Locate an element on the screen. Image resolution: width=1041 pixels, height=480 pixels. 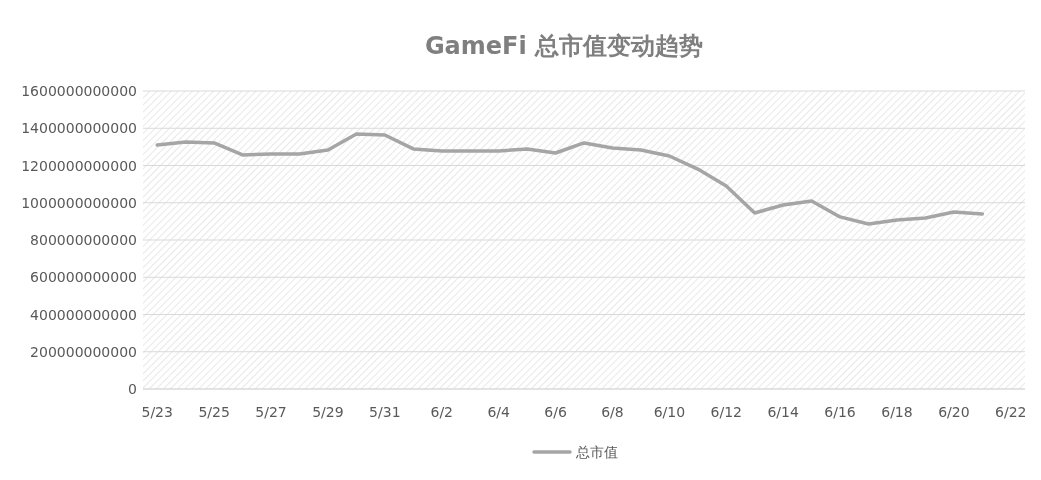
x-tick-label: 5/23 is located at coordinates (157, 412).